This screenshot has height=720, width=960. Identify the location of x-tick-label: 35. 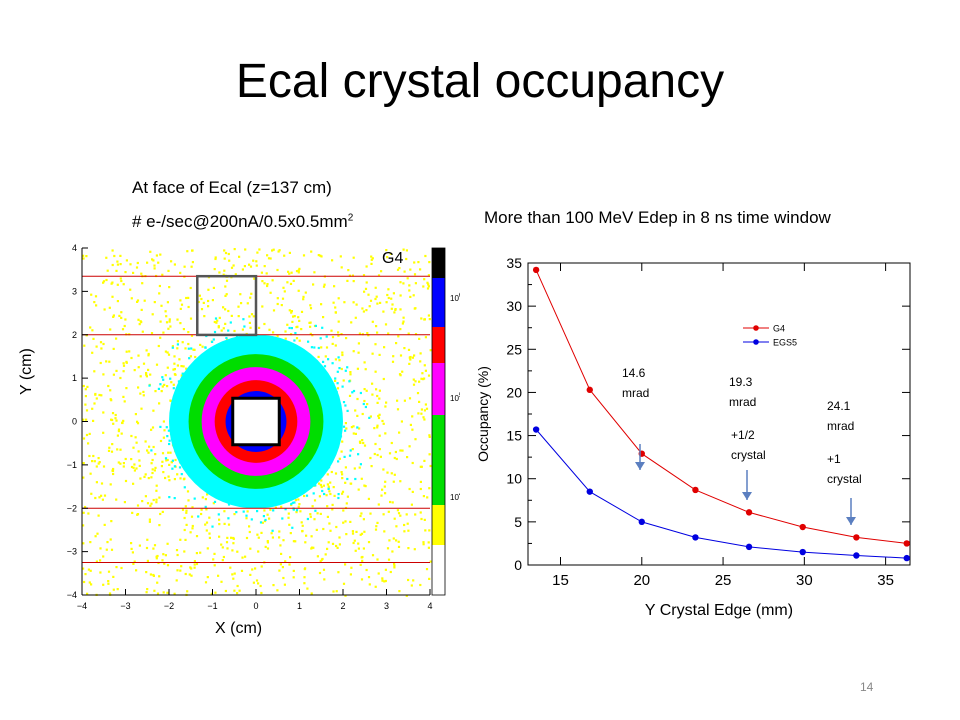
(885, 580).